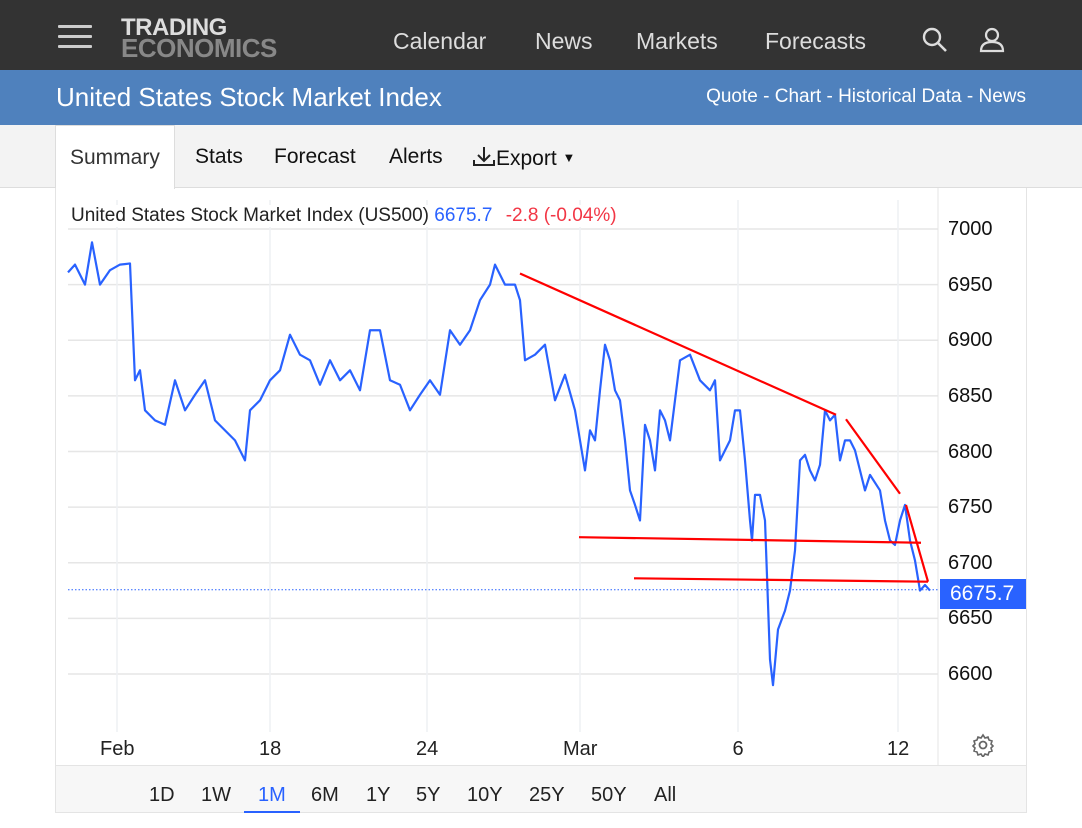 The image size is (1082, 828). What do you see at coordinates (970, 451) in the screenshot?
I see `y-tick-label: 6800` at bounding box center [970, 451].